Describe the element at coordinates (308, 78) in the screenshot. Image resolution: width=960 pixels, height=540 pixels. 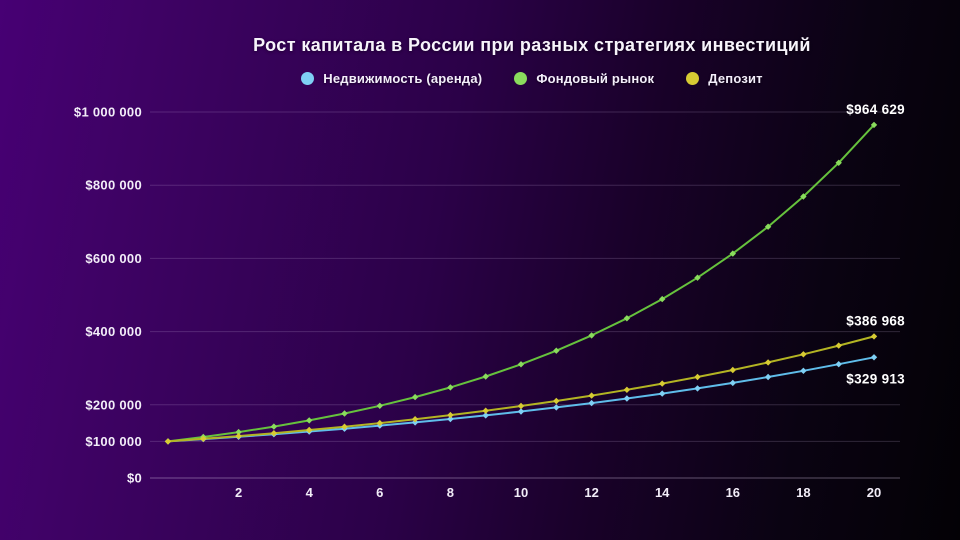
I see `legend-dot-real-estate-icon` at that location.